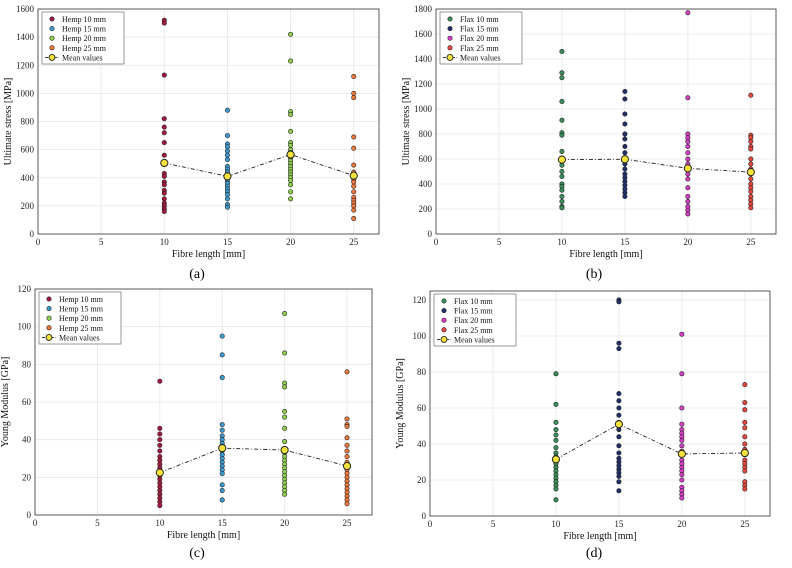  Describe the element at coordinates (81, 299) in the screenshot. I see `legend-label: Hemp 10 mm` at that location.